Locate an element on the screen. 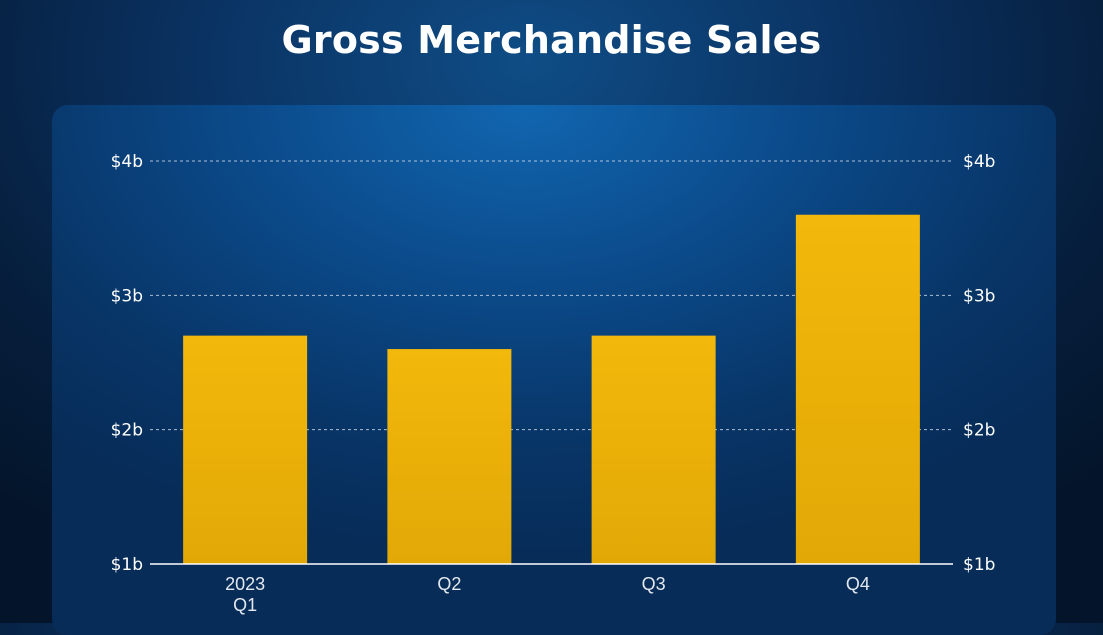 The image size is (1103, 635). x-tick-label-q4: Q4 is located at coordinates (858, 584).